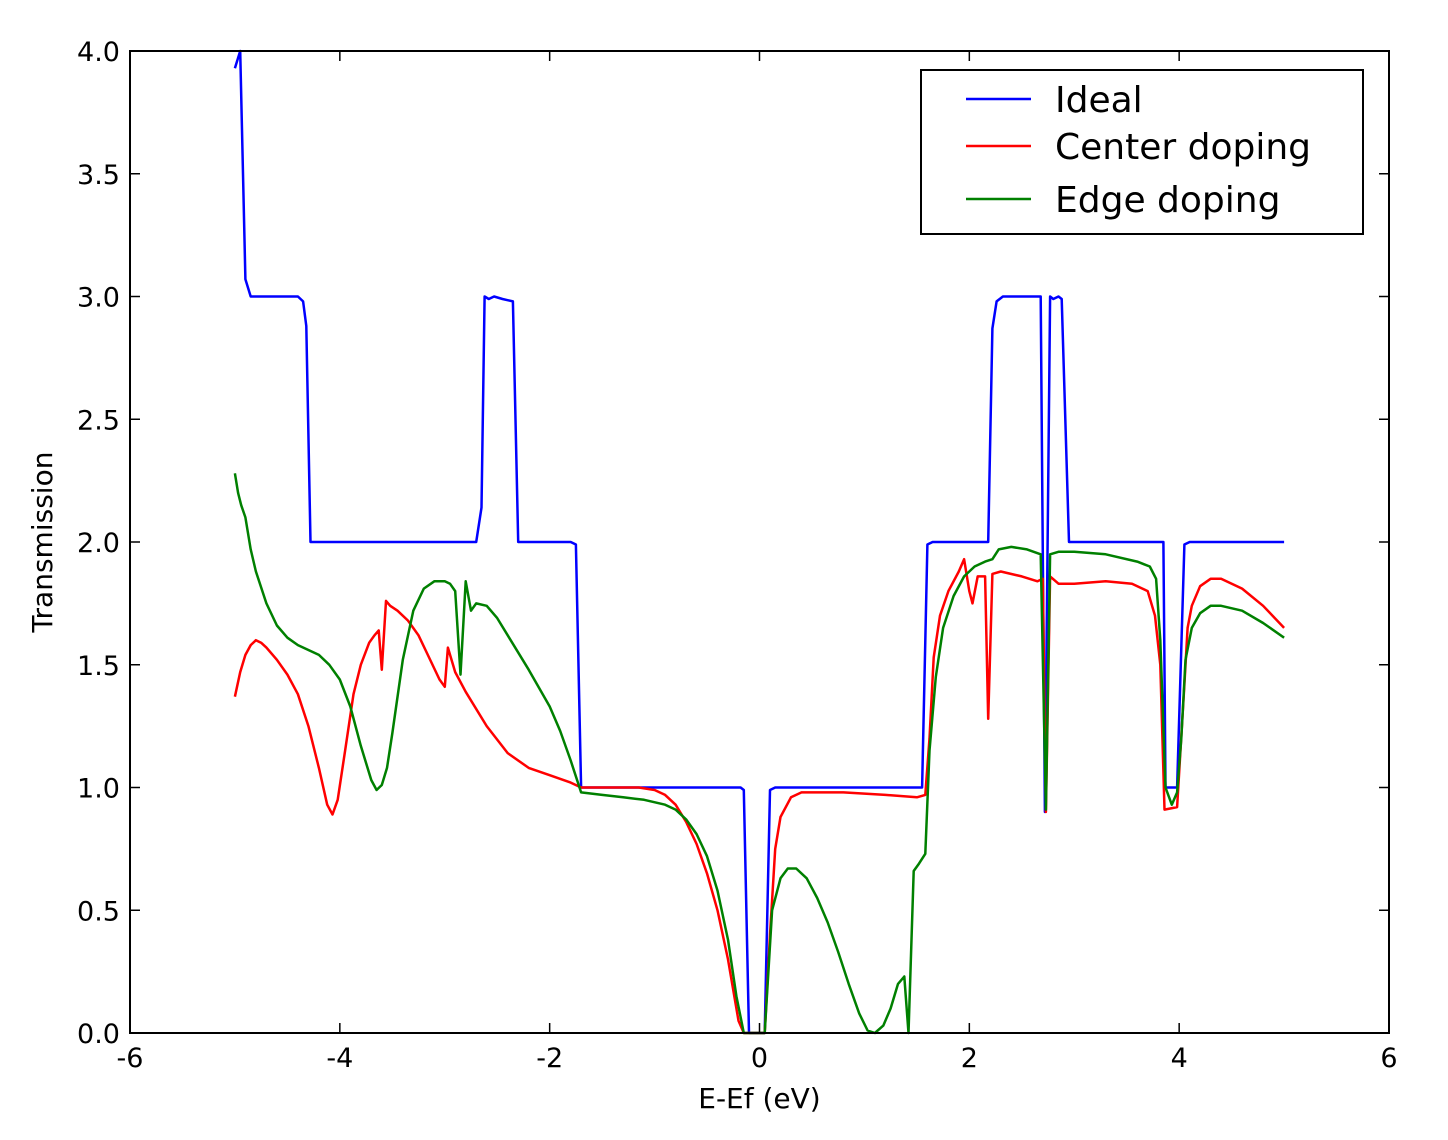 Image resolution: width=1448 pixels, height=1140 pixels. Describe the element at coordinates (98, 911) in the screenshot. I see `y-tick-label: 0.5` at that location.